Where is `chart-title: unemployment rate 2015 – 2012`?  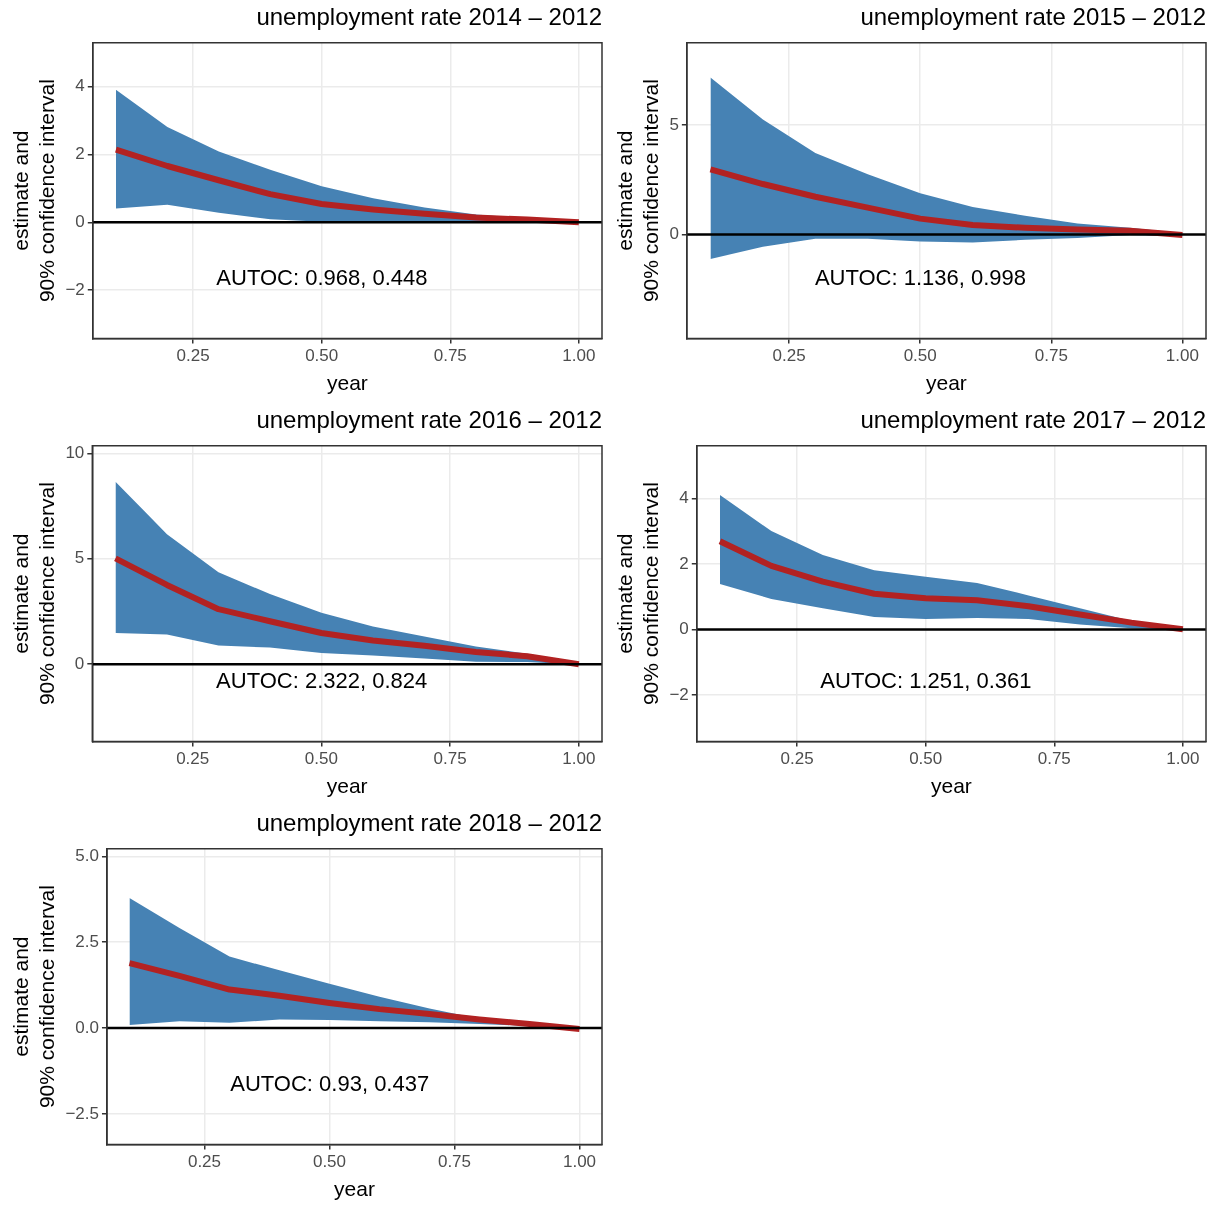
chart-title: unemployment rate 2015 – 2012 is located at coordinates (1033, 17).